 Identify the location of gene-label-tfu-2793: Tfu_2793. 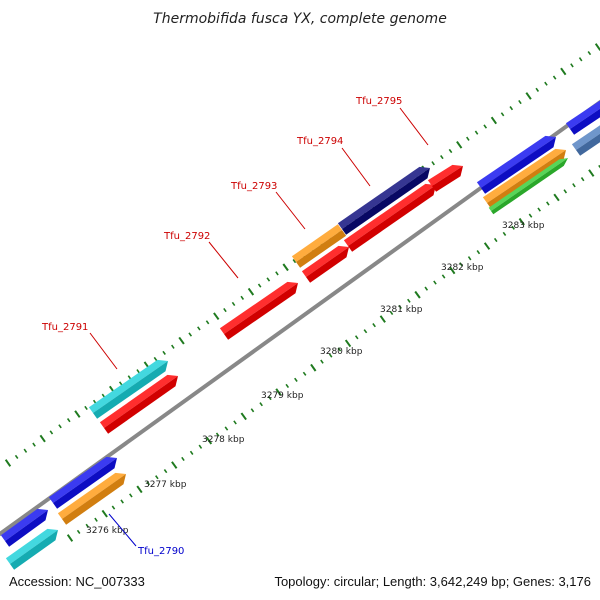
(268, 205).